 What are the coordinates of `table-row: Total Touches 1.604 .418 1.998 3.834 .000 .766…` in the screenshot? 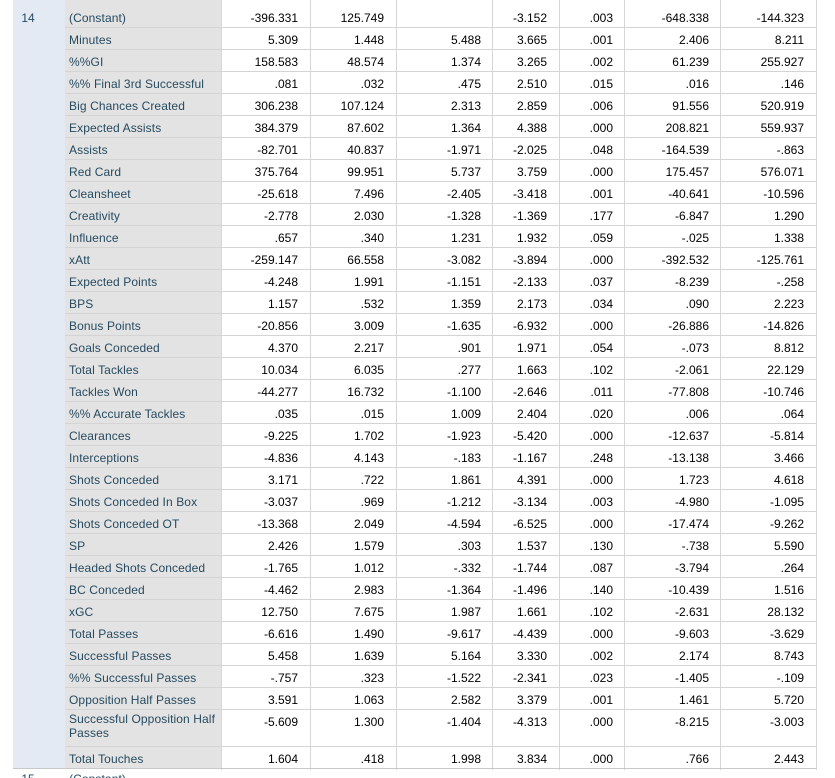 It's located at (417, 758).